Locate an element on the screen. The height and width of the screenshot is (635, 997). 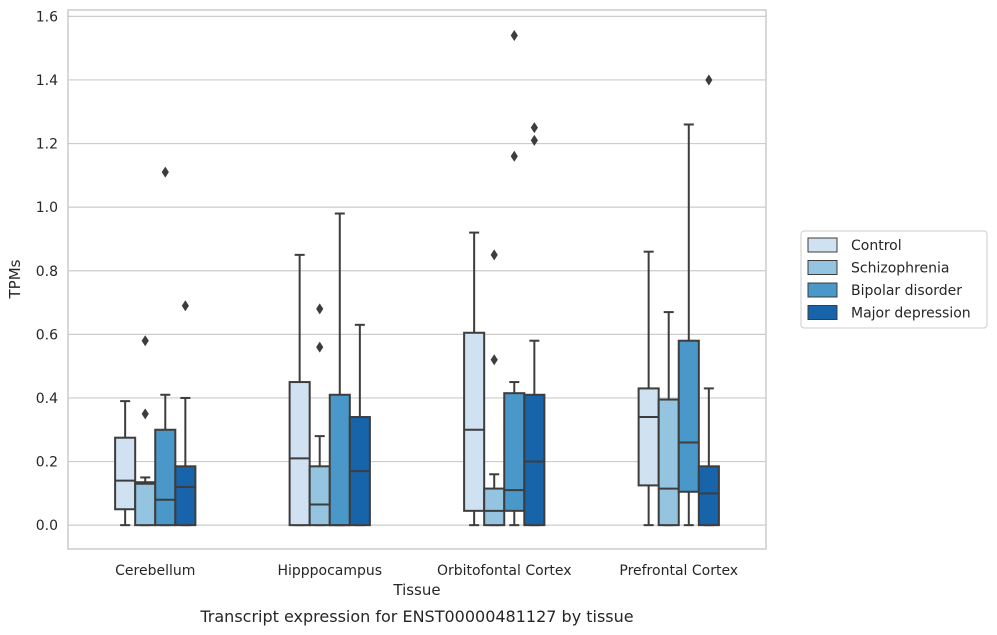
x-tick-label: Prefrontal Cortex is located at coordinates (678, 571).